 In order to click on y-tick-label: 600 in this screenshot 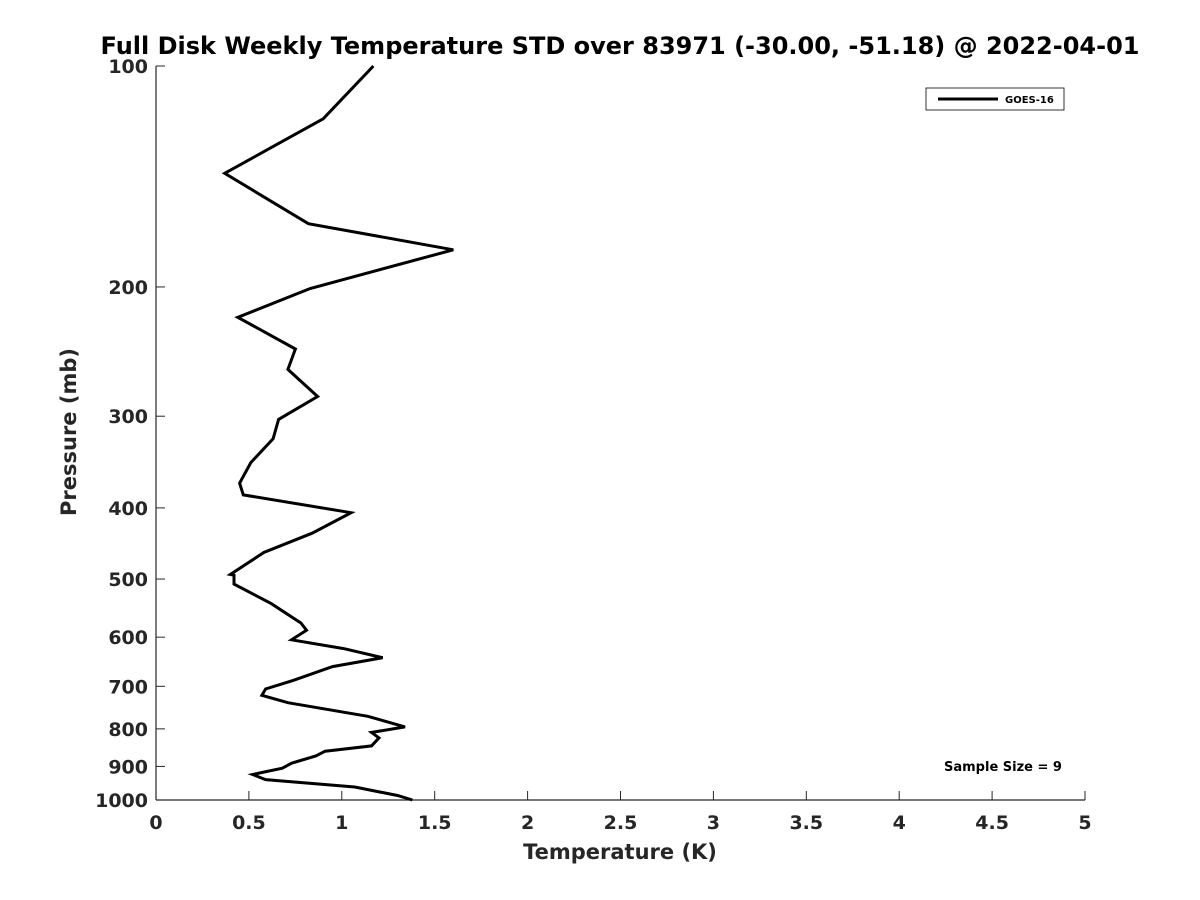, I will do `click(128, 638)`.